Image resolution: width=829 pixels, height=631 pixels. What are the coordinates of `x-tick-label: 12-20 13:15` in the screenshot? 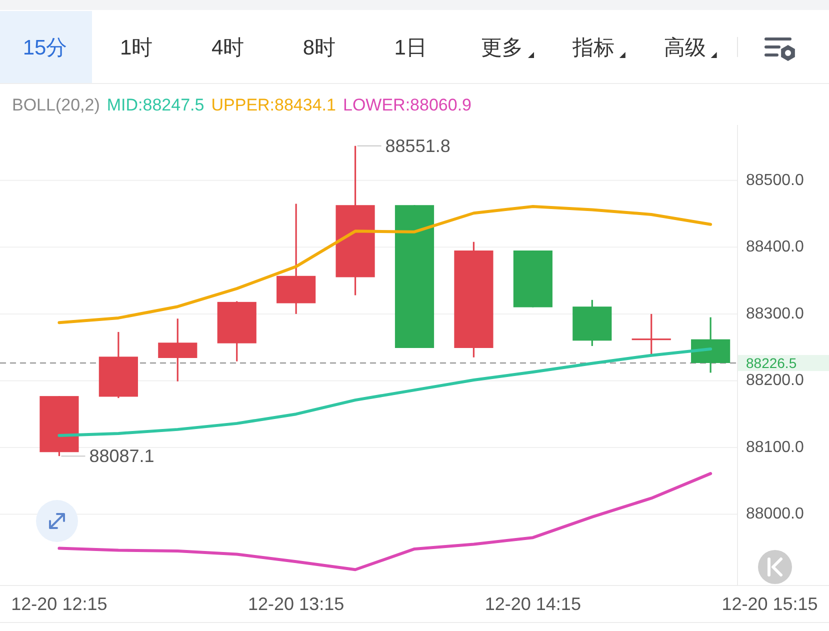 It's located at (296, 604).